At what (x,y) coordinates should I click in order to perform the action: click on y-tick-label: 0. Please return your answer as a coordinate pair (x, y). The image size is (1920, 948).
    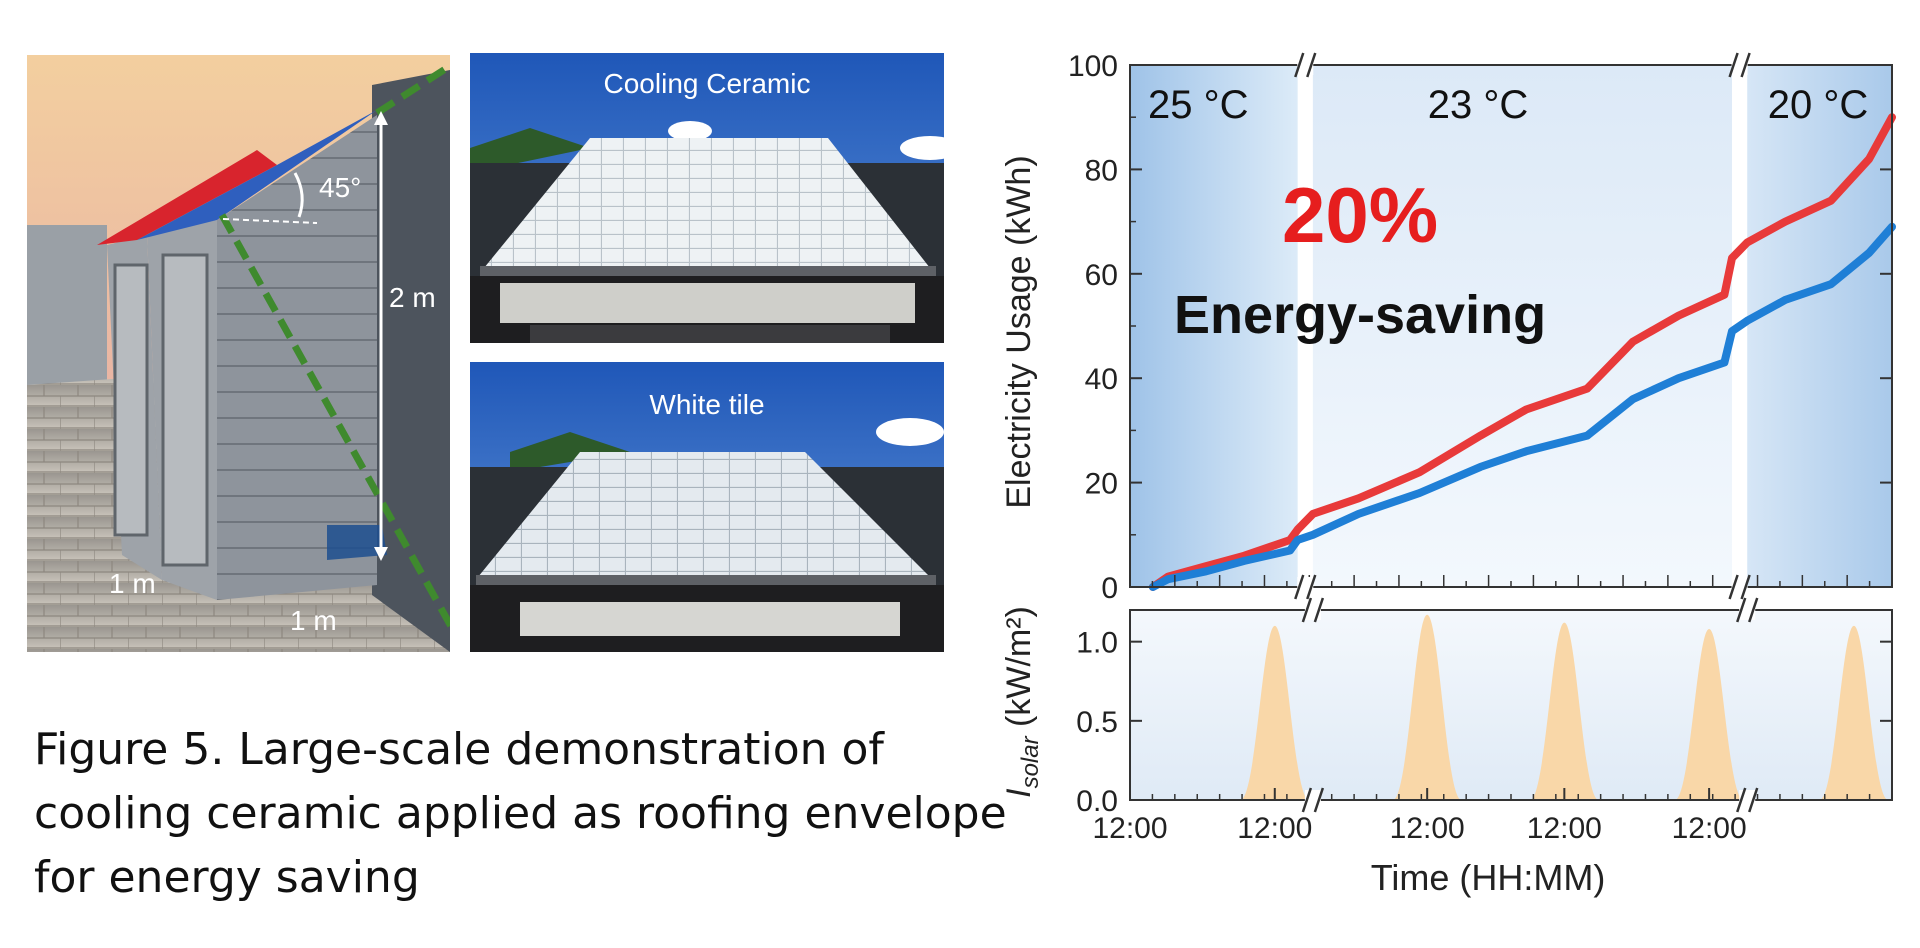
    Looking at the image, I should click on (1109, 588).